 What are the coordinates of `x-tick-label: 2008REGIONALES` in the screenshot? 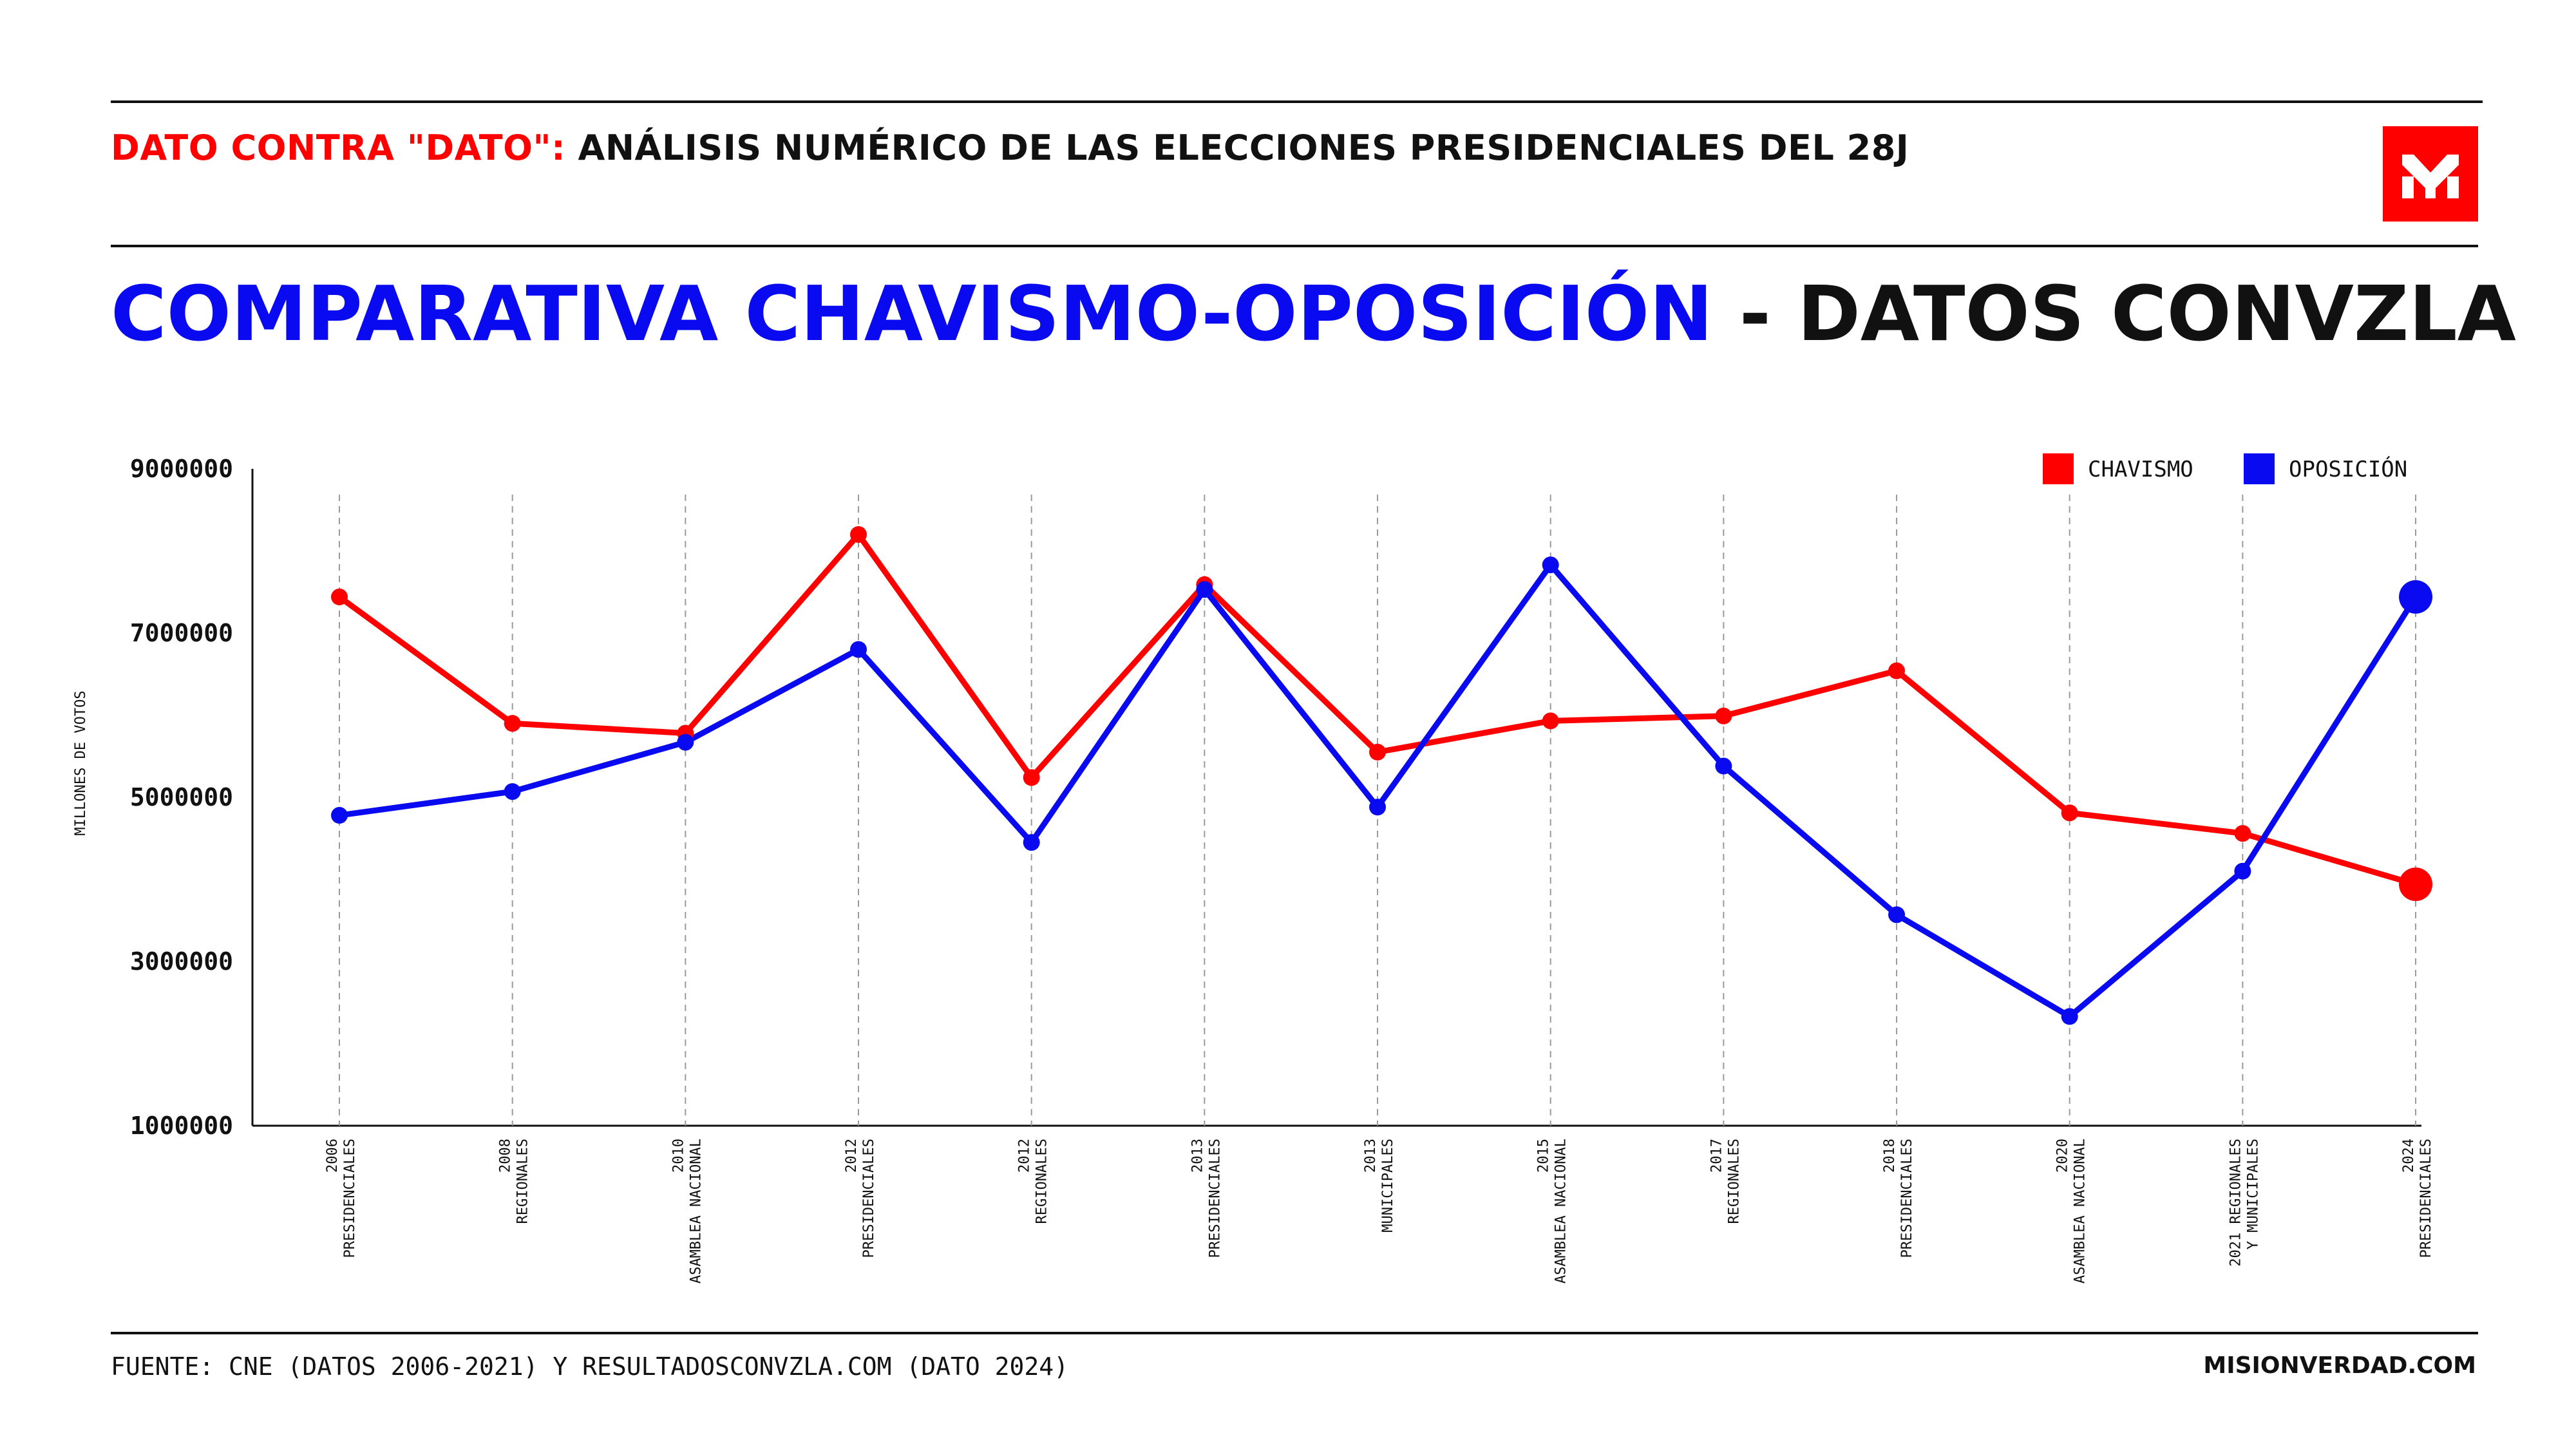 It's located at (514, 1181).